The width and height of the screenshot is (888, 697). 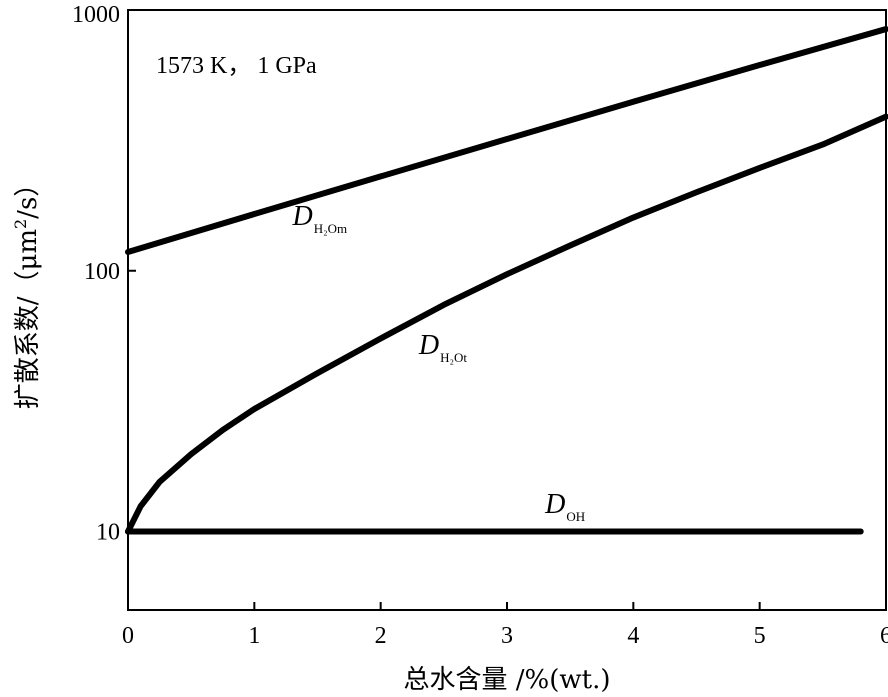 I want to click on series-label-3: DOH, so click(x=564, y=506).